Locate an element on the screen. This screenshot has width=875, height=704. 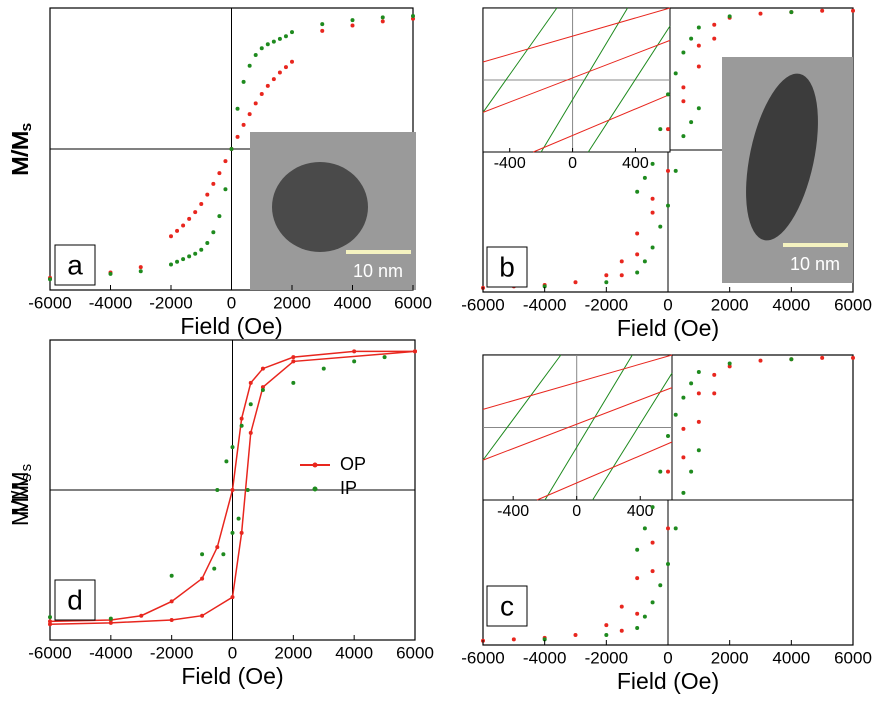
y-axis-label-main: M/M is located at coordinates (20, 493).